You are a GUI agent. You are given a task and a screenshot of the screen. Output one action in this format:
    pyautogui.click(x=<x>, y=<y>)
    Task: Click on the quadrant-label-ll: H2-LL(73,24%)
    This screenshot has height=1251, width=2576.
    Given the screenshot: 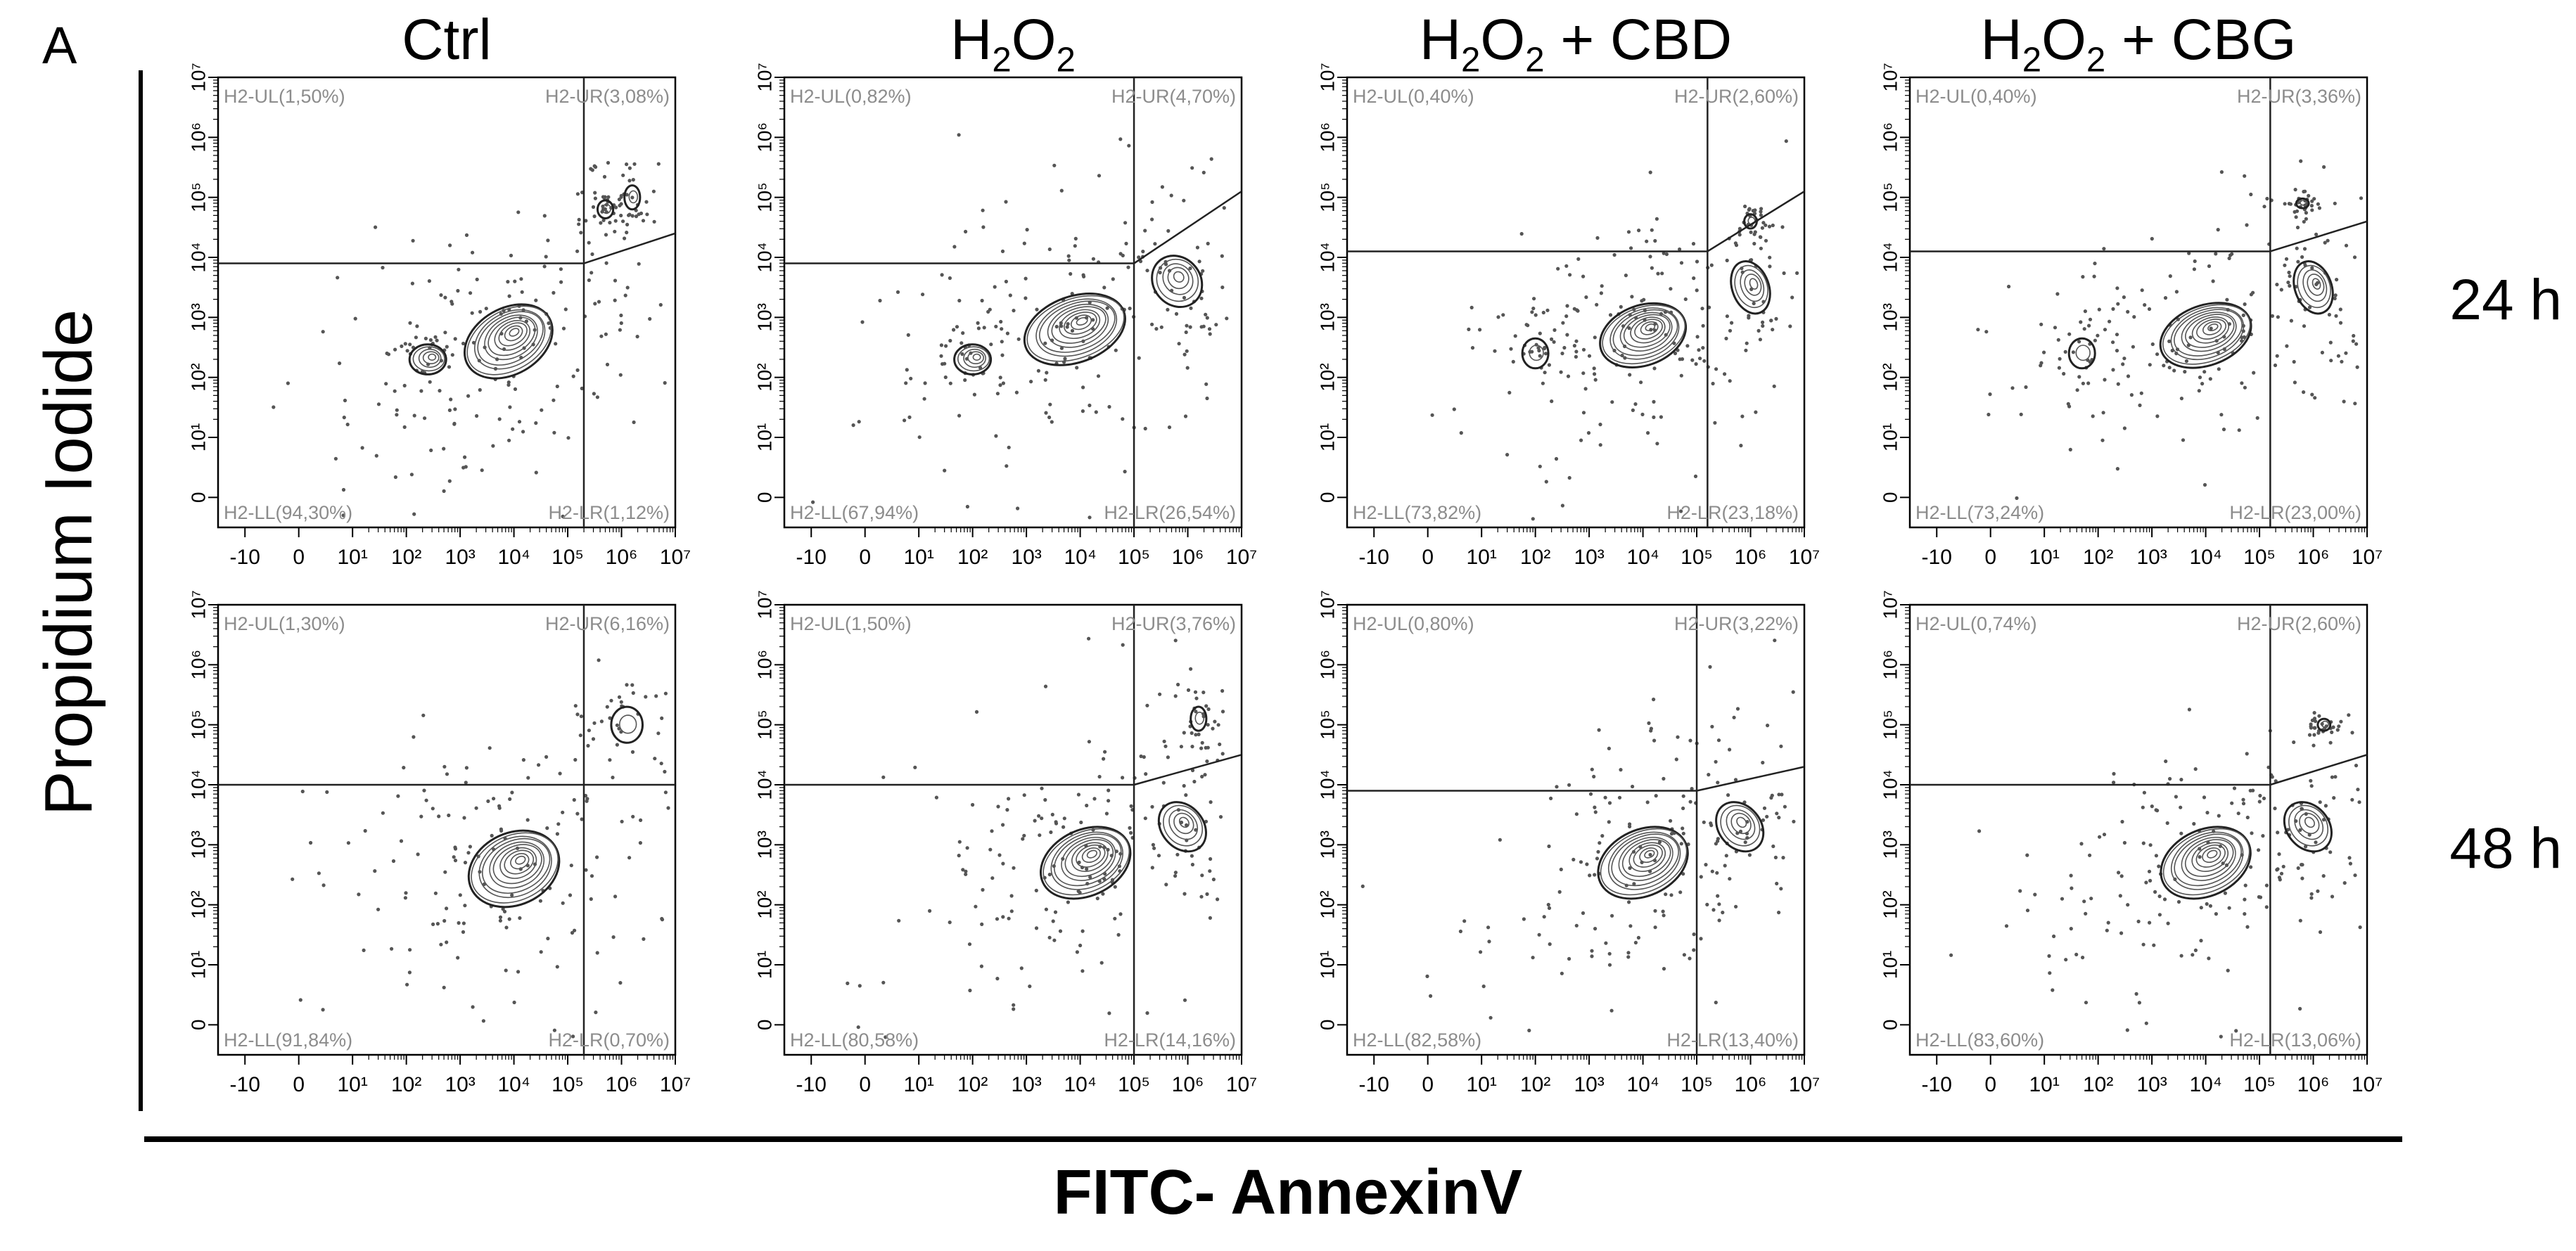 What is the action you would take?
    pyautogui.click(x=1979, y=512)
    